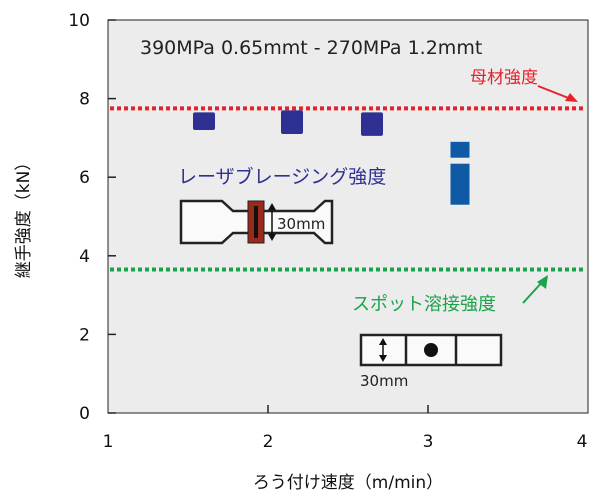 Image resolution: width=596 pixels, height=500 pixels. Describe the element at coordinates (384, 381) in the screenshot. I see `spot-width-annotation: 30mm` at that location.